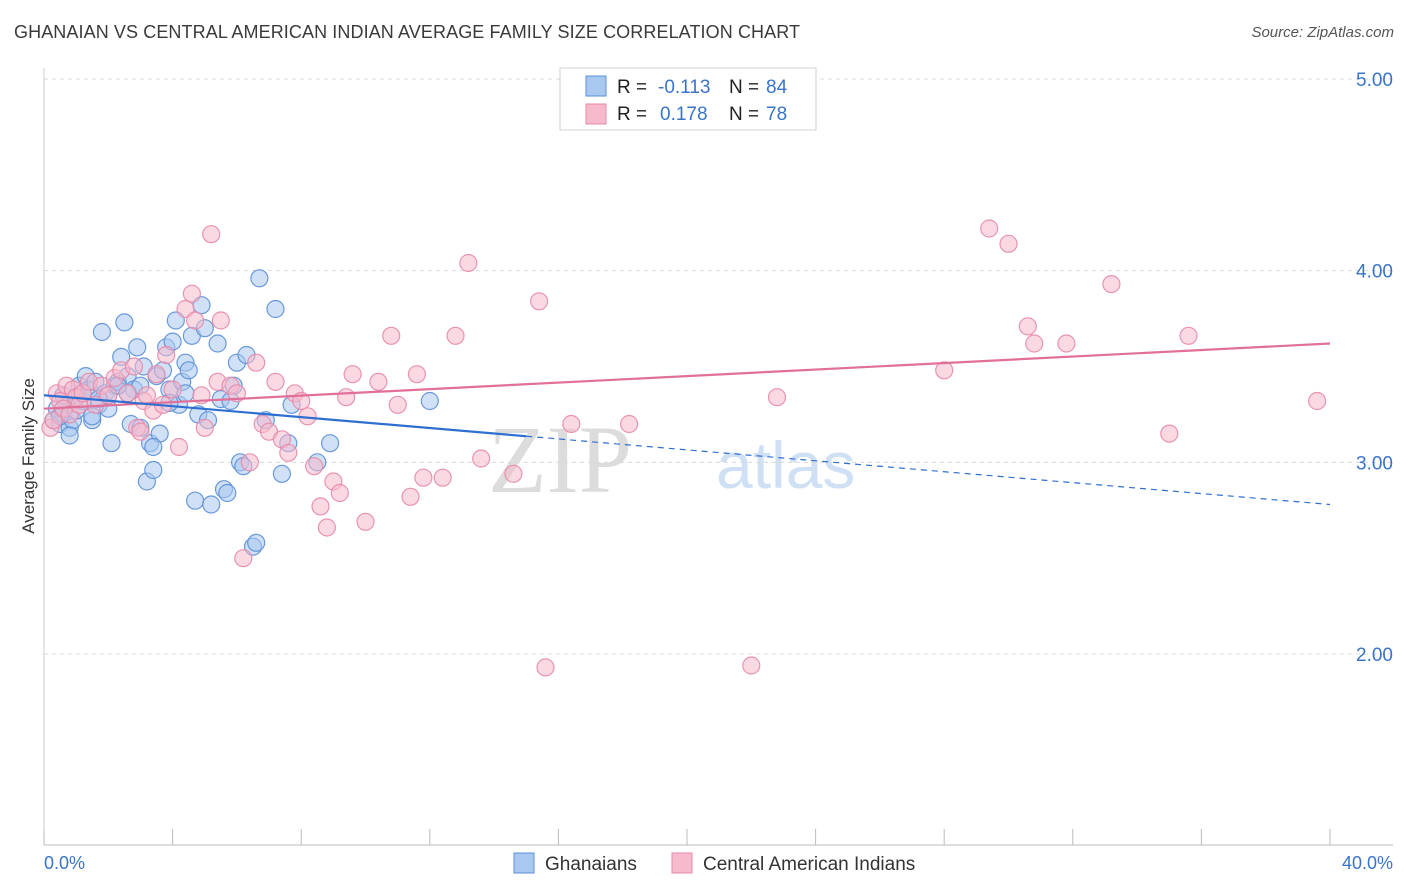  I want to click on y-tick-label: 2.00, so click(1374, 655).